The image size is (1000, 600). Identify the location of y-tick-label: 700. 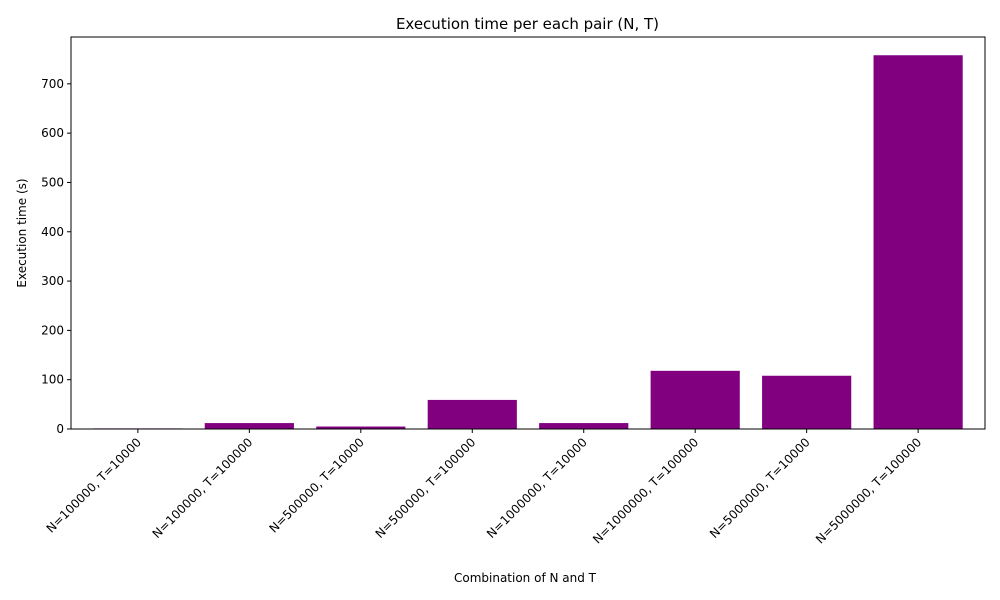
(52, 84).